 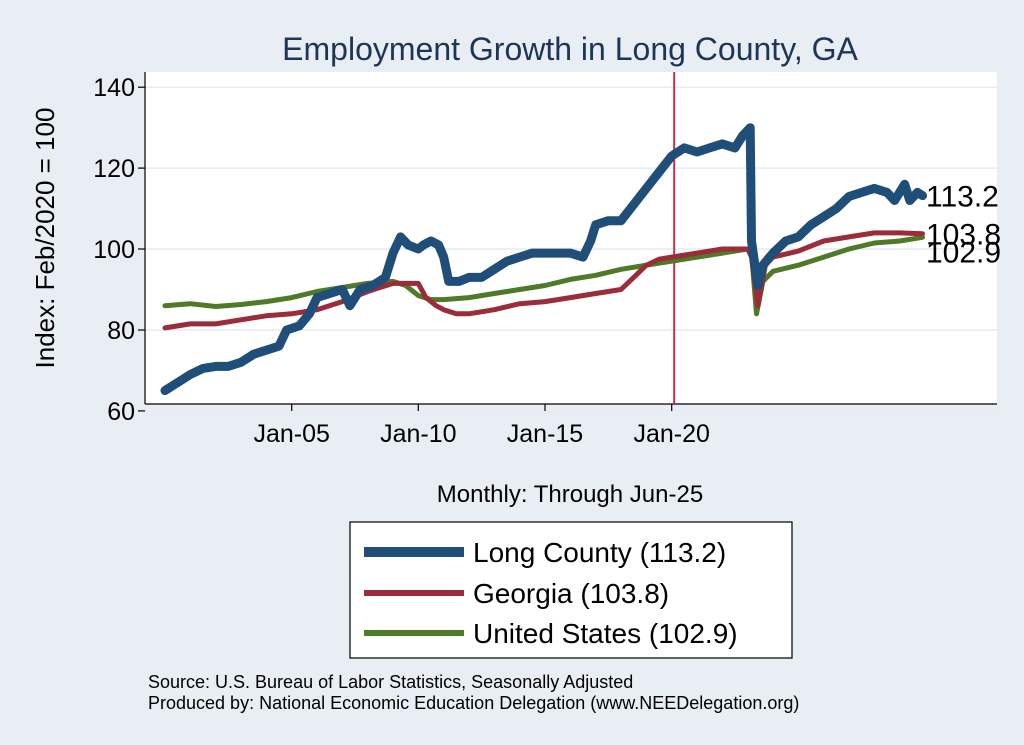 What do you see at coordinates (114, 250) in the screenshot?
I see `y-tick-label-100: 100` at bounding box center [114, 250].